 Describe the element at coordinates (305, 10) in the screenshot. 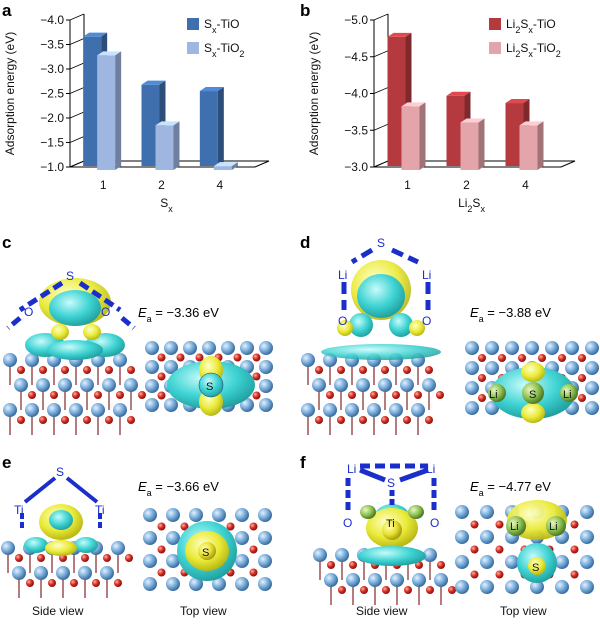

I see `panel-letter-b: b` at that location.